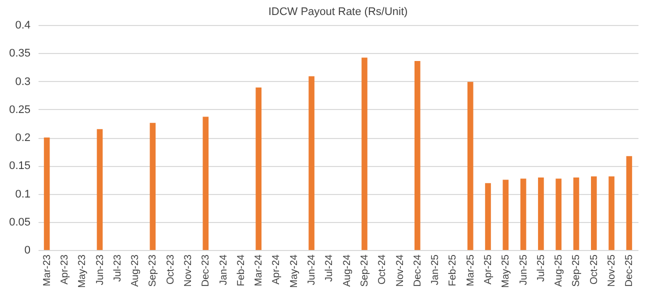 The image size is (661, 306). Describe the element at coordinates (276, 269) in the screenshot. I see `x-tick-label: Apr-24` at that location.